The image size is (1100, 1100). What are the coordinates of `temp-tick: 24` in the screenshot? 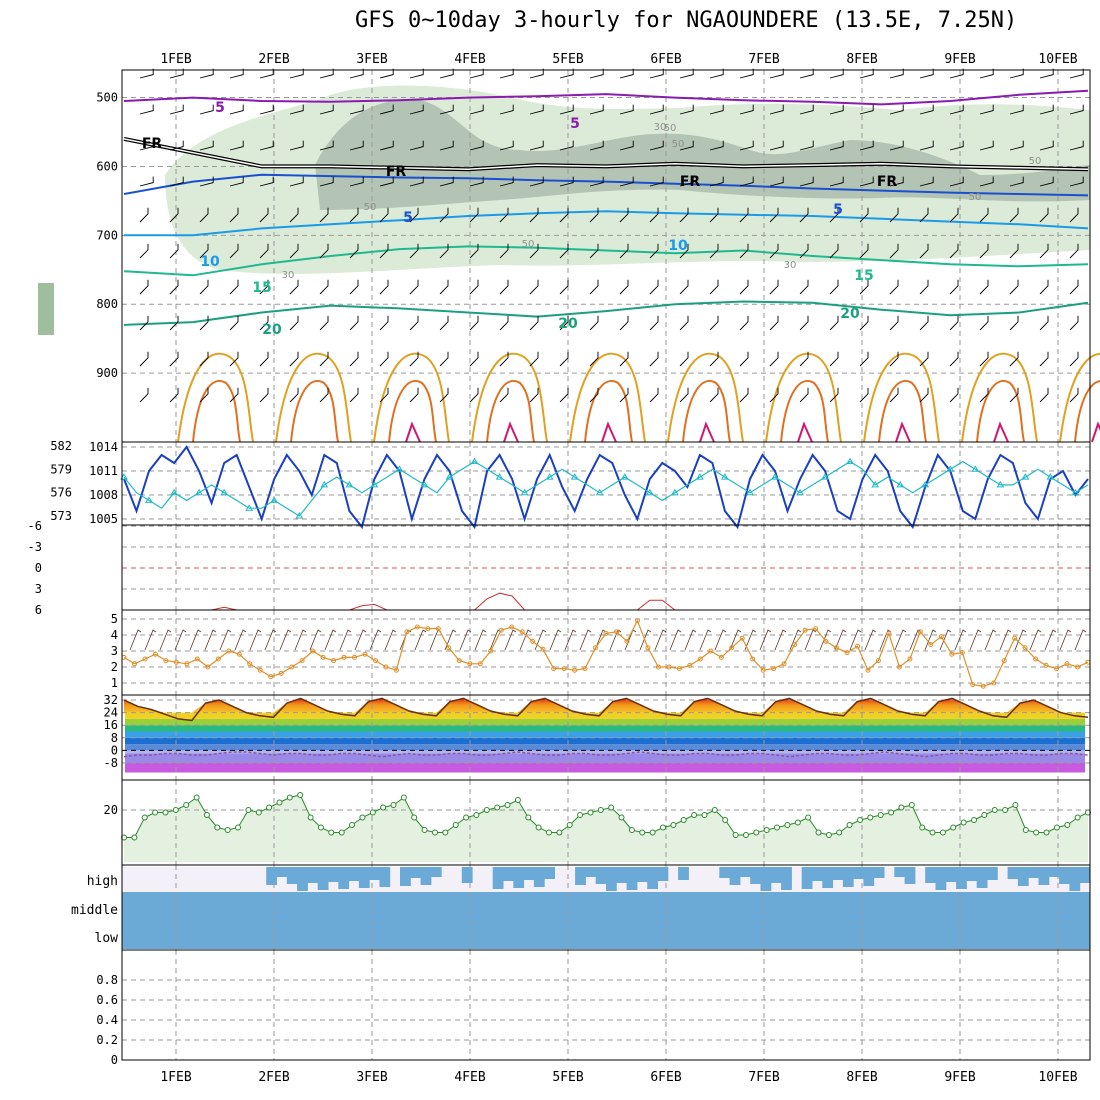 It's located at (111, 713).